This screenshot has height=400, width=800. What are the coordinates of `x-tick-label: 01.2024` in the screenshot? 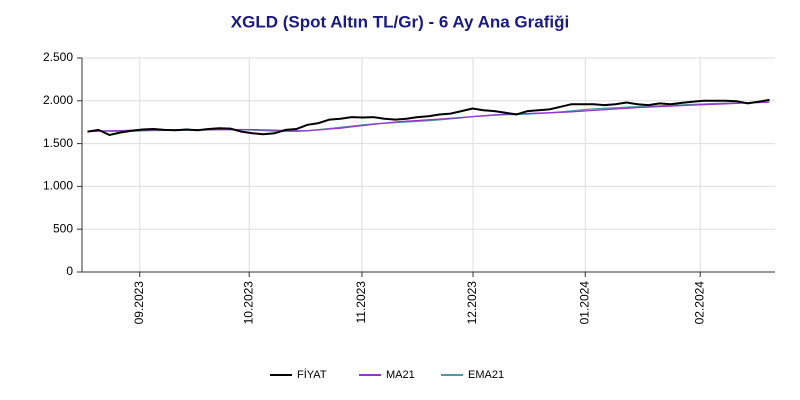 It's located at (584, 303).